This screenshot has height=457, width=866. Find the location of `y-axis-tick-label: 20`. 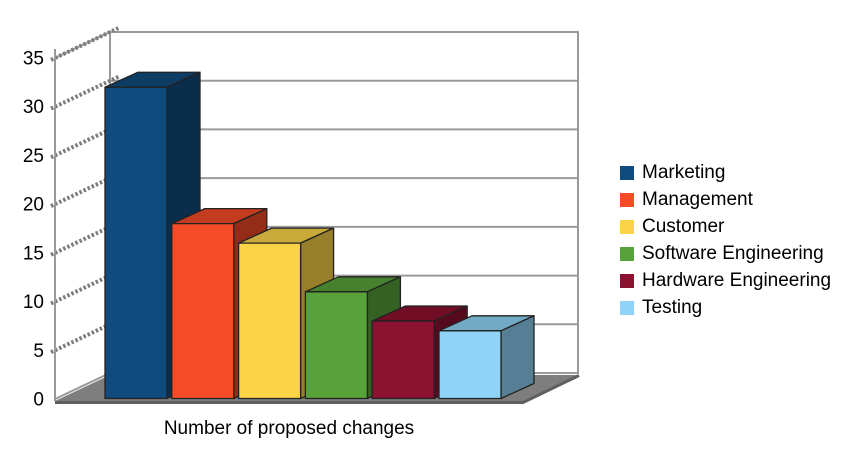

y-axis-tick-label: 20 is located at coordinates (33, 205).